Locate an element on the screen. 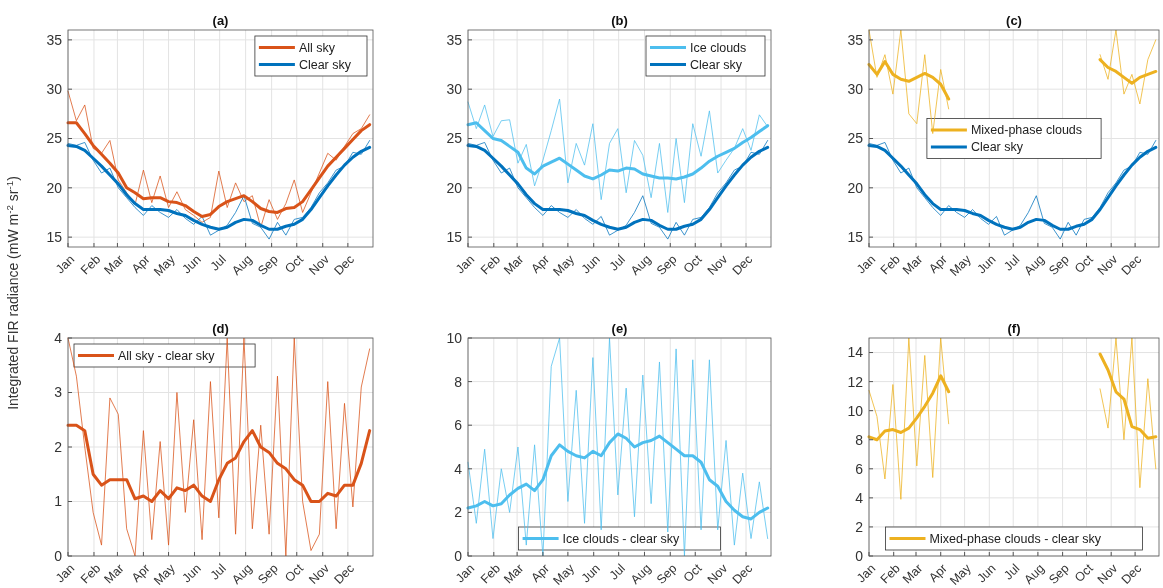  chart-title: (e) is located at coordinates (619, 328).